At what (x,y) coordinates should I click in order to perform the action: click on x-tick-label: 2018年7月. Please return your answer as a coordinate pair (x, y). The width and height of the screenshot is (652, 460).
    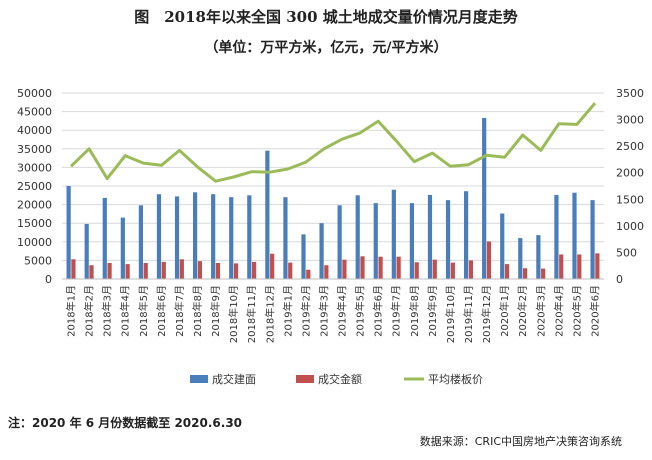
    Looking at the image, I should click on (179, 311).